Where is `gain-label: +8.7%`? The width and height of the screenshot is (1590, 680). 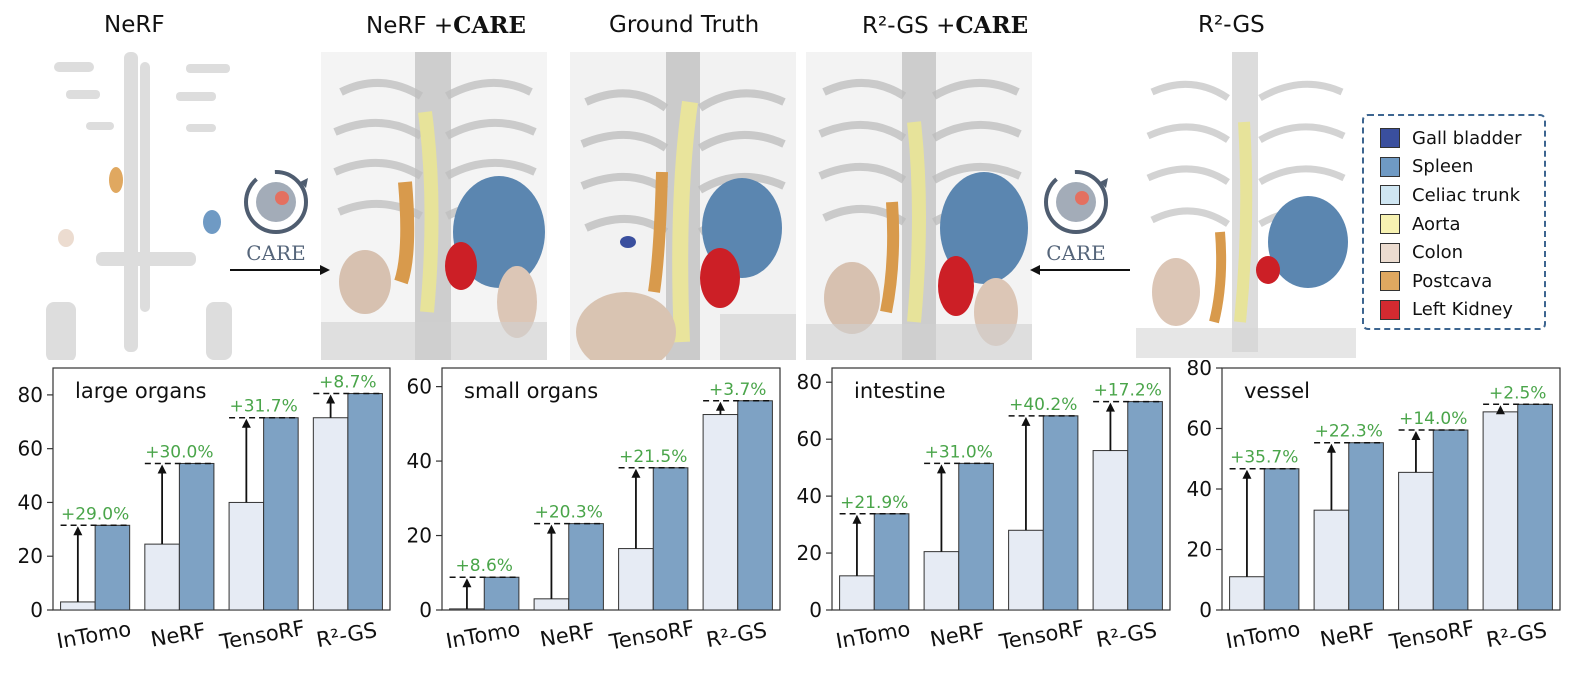
gain-label: +8.7% is located at coordinates (347, 383).